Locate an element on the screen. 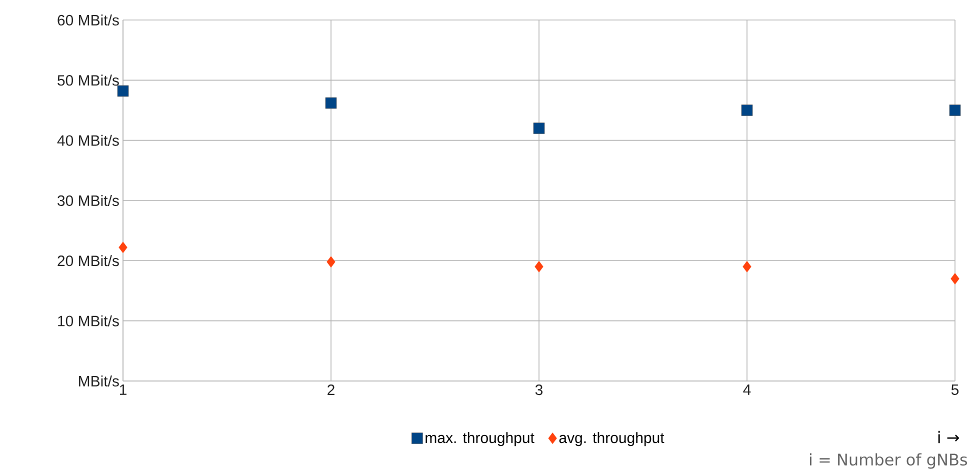  legend-label: avg. throughput is located at coordinates (611, 439).